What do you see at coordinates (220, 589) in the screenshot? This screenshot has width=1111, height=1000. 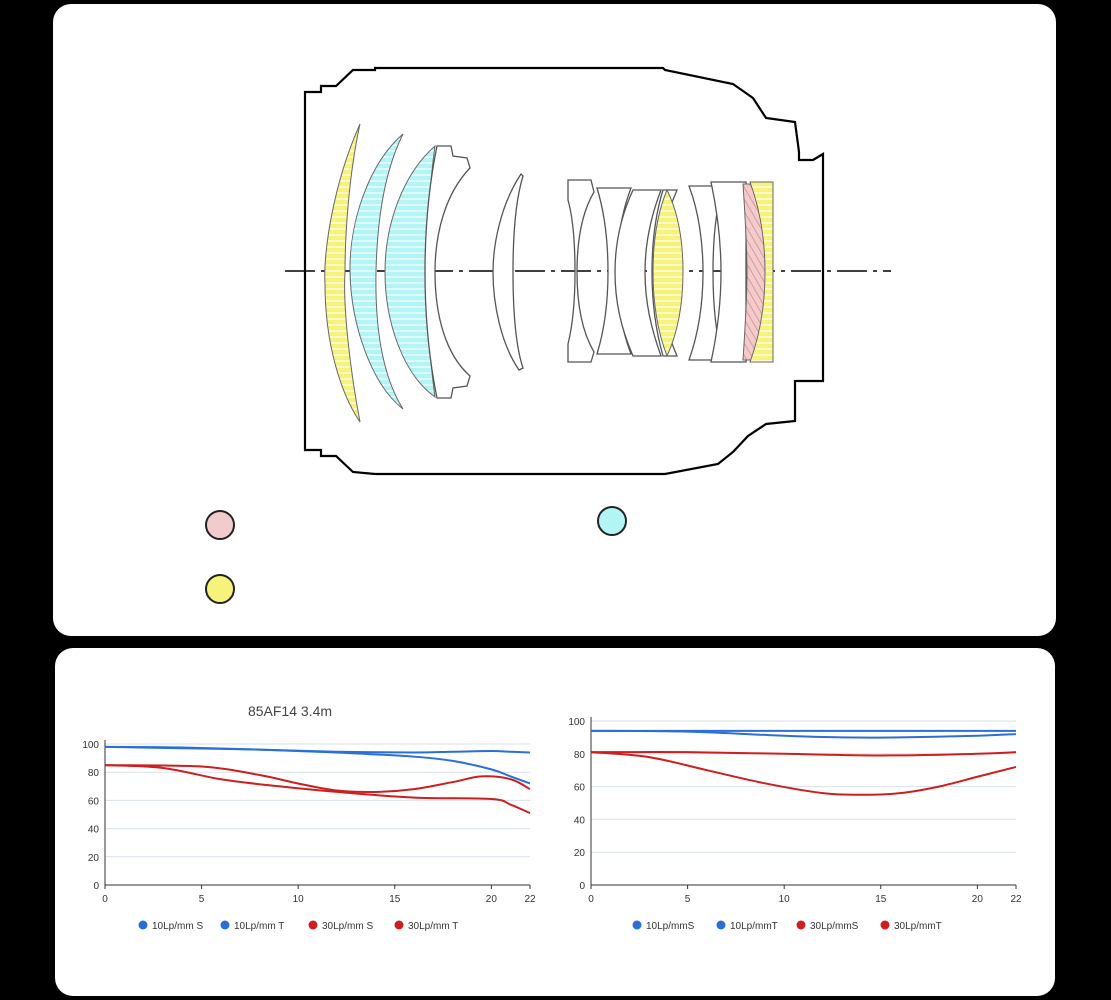 I see `legend-dot-high-refraction` at bounding box center [220, 589].